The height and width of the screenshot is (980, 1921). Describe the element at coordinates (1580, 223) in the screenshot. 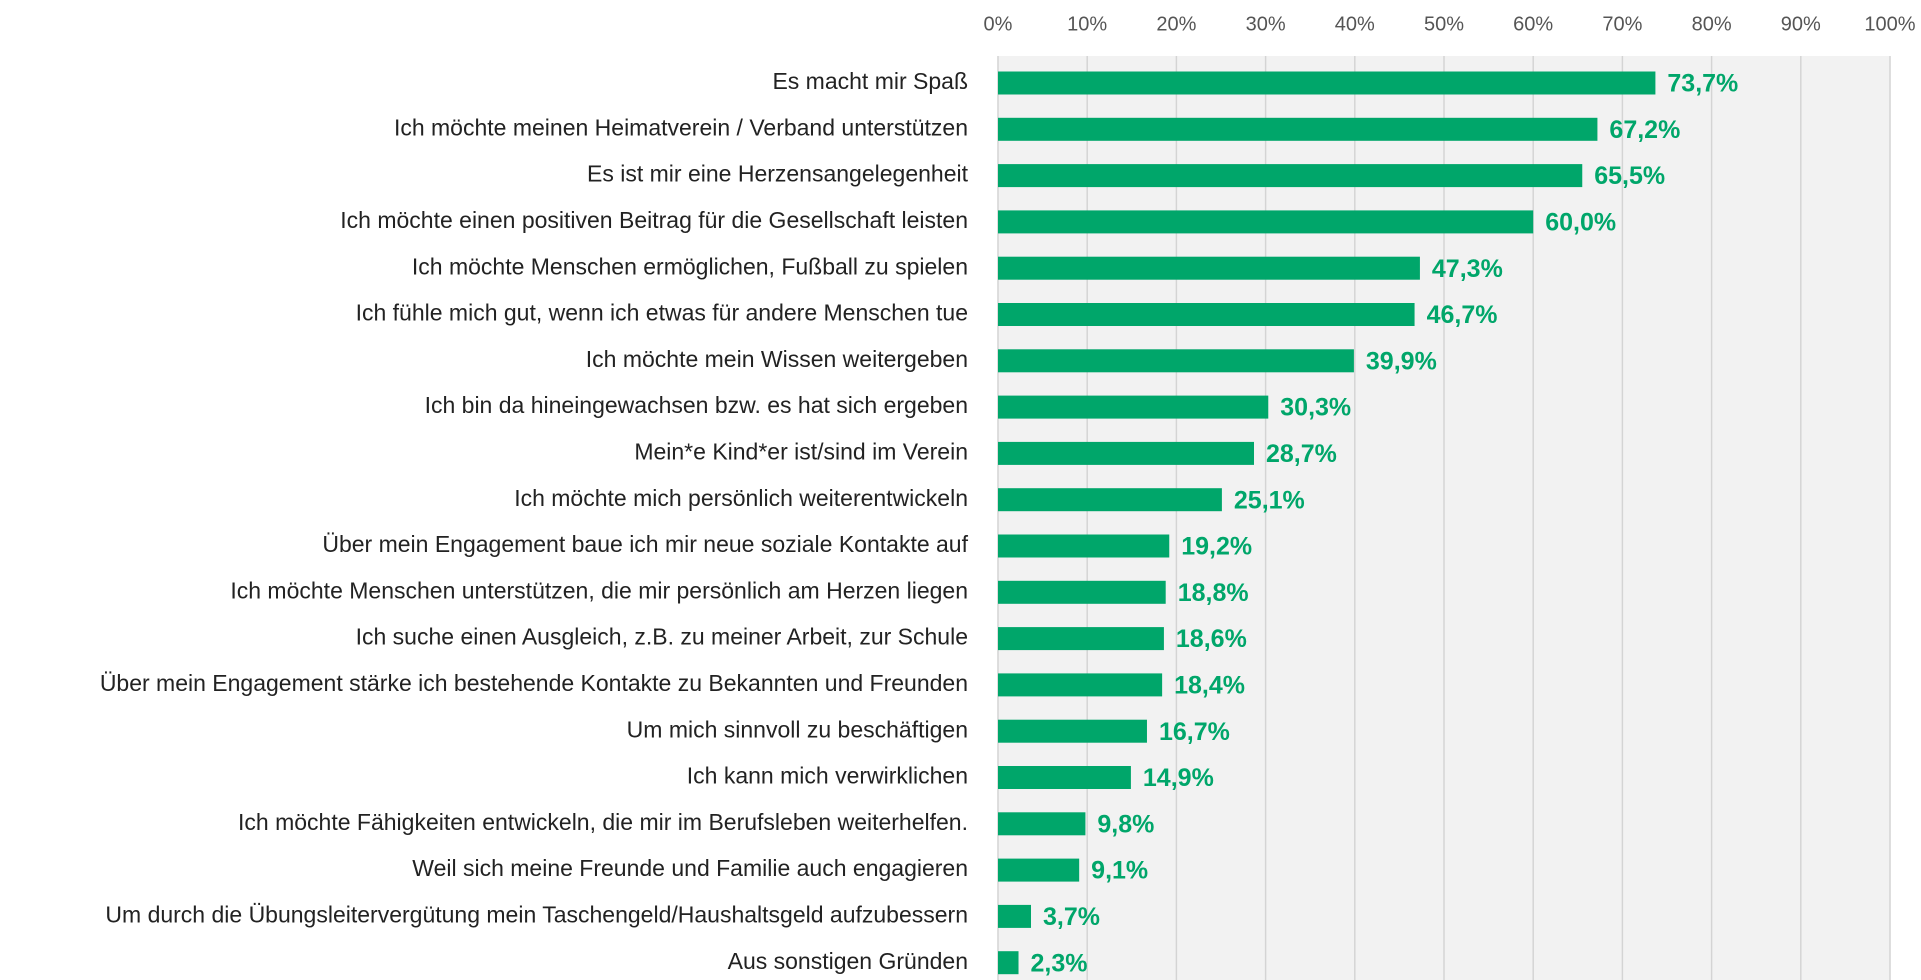

I see `value-label: 60,0%` at that location.